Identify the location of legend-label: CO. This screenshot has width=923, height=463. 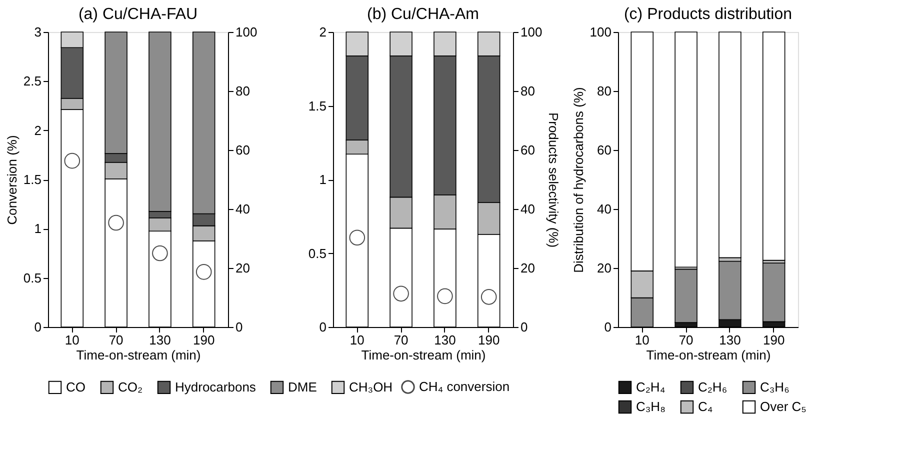
(76, 386).